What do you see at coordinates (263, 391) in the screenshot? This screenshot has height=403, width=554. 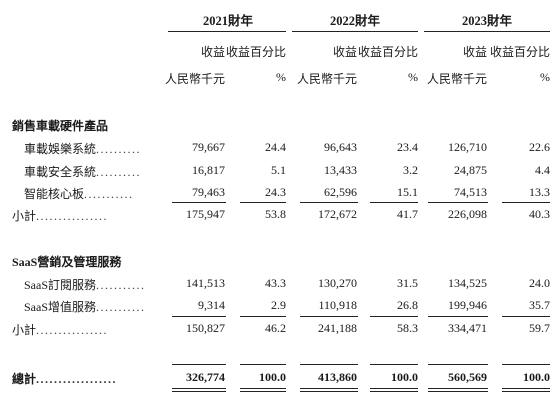 I see `total-double-rule-pct-2021-b` at bounding box center [263, 391].